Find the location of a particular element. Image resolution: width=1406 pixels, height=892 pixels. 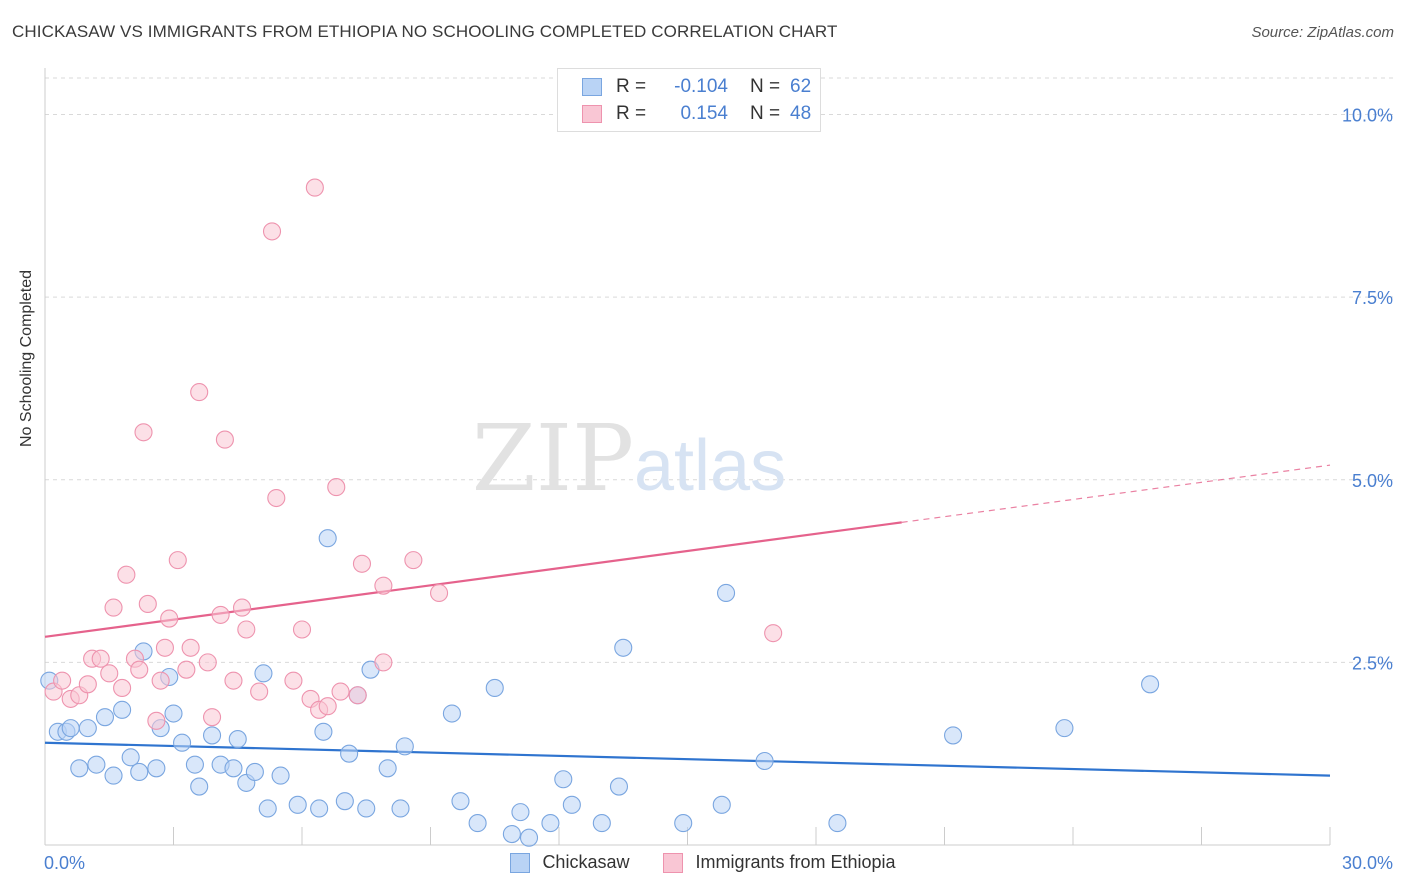

legend-swatch-chickasaw is located at coordinates (592, 87).